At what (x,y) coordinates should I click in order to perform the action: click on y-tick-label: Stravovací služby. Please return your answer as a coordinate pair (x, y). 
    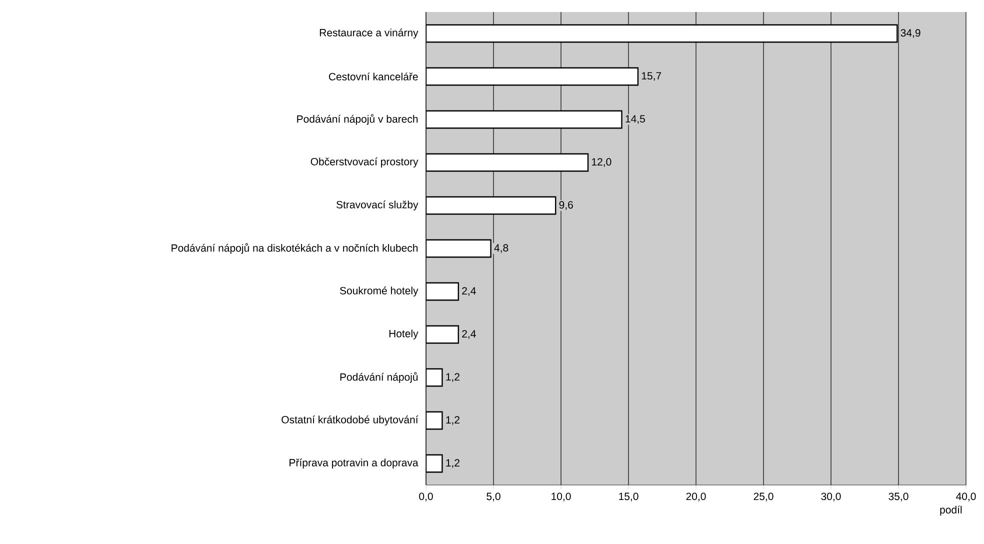
    Looking at the image, I should click on (377, 205).